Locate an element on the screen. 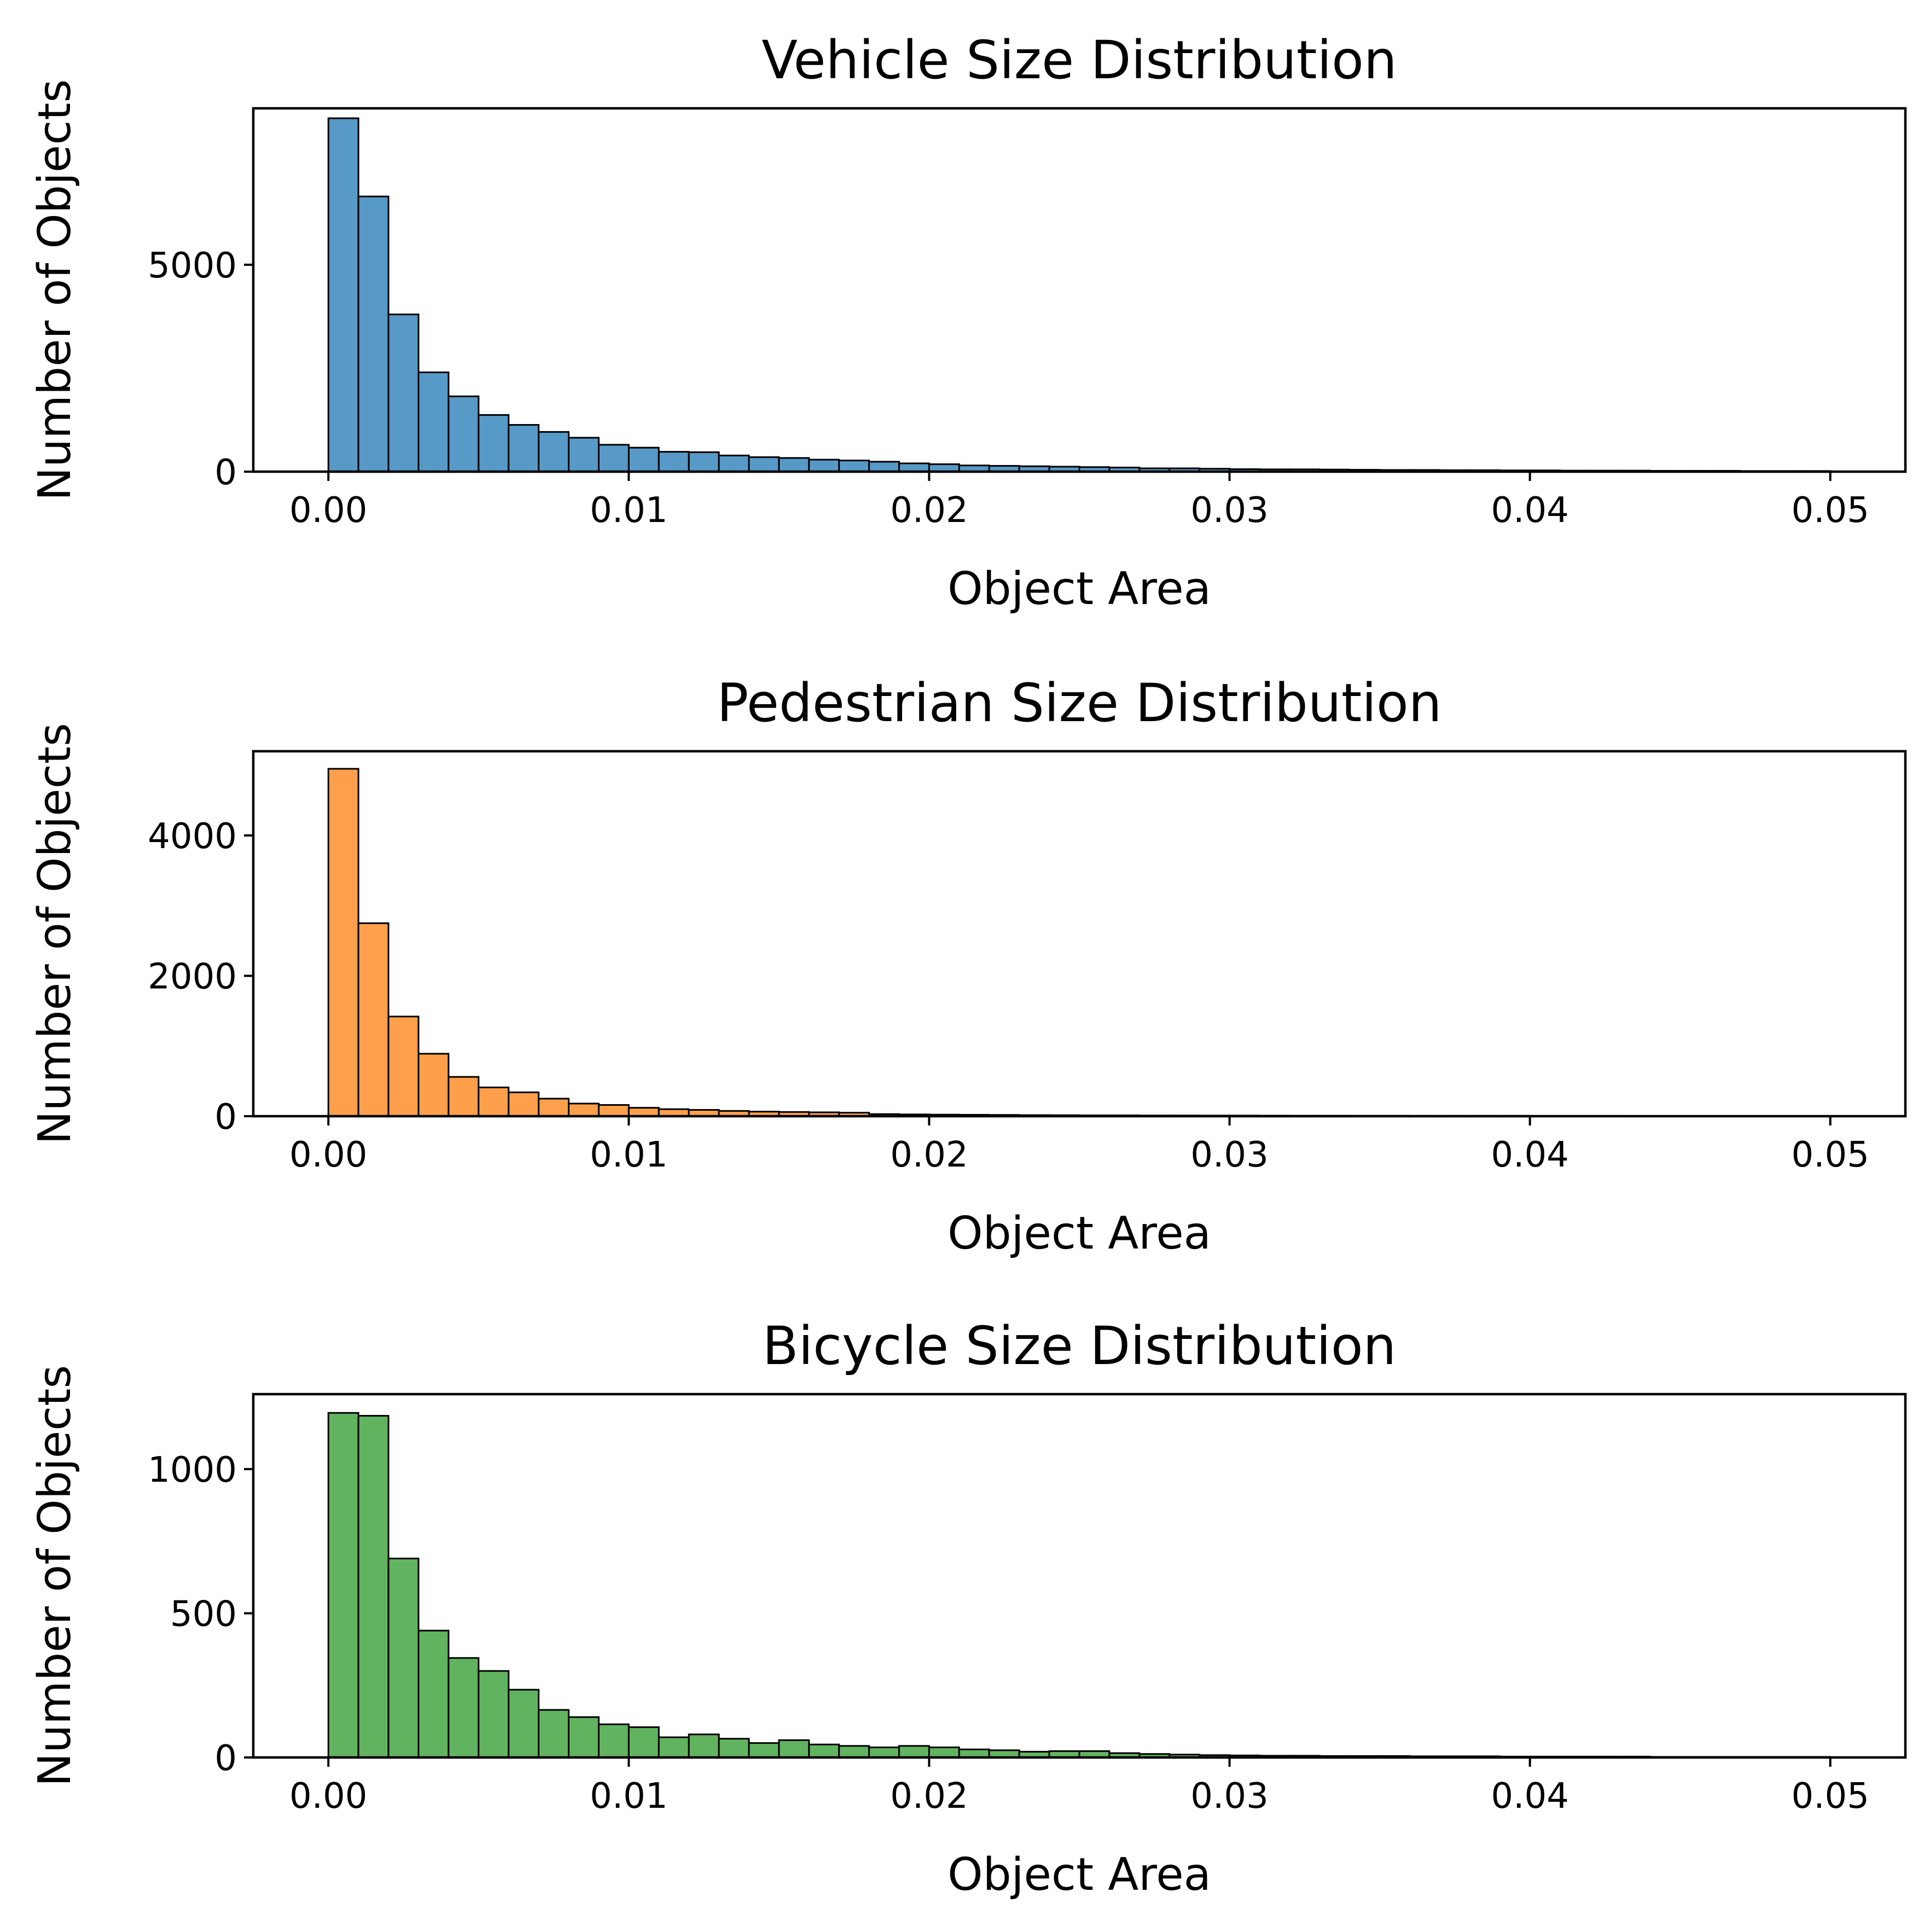  y-tick-label: 4000 is located at coordinates (192, 837).